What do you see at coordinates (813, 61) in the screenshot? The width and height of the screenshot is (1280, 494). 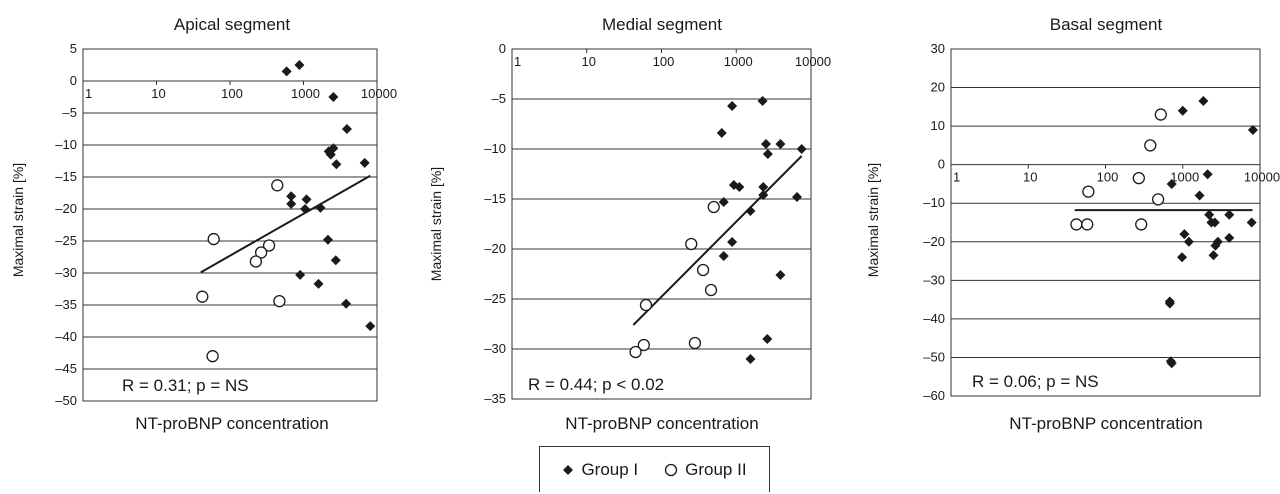 I see `x-tick-label: 10000` at bounding box center [813, 61].